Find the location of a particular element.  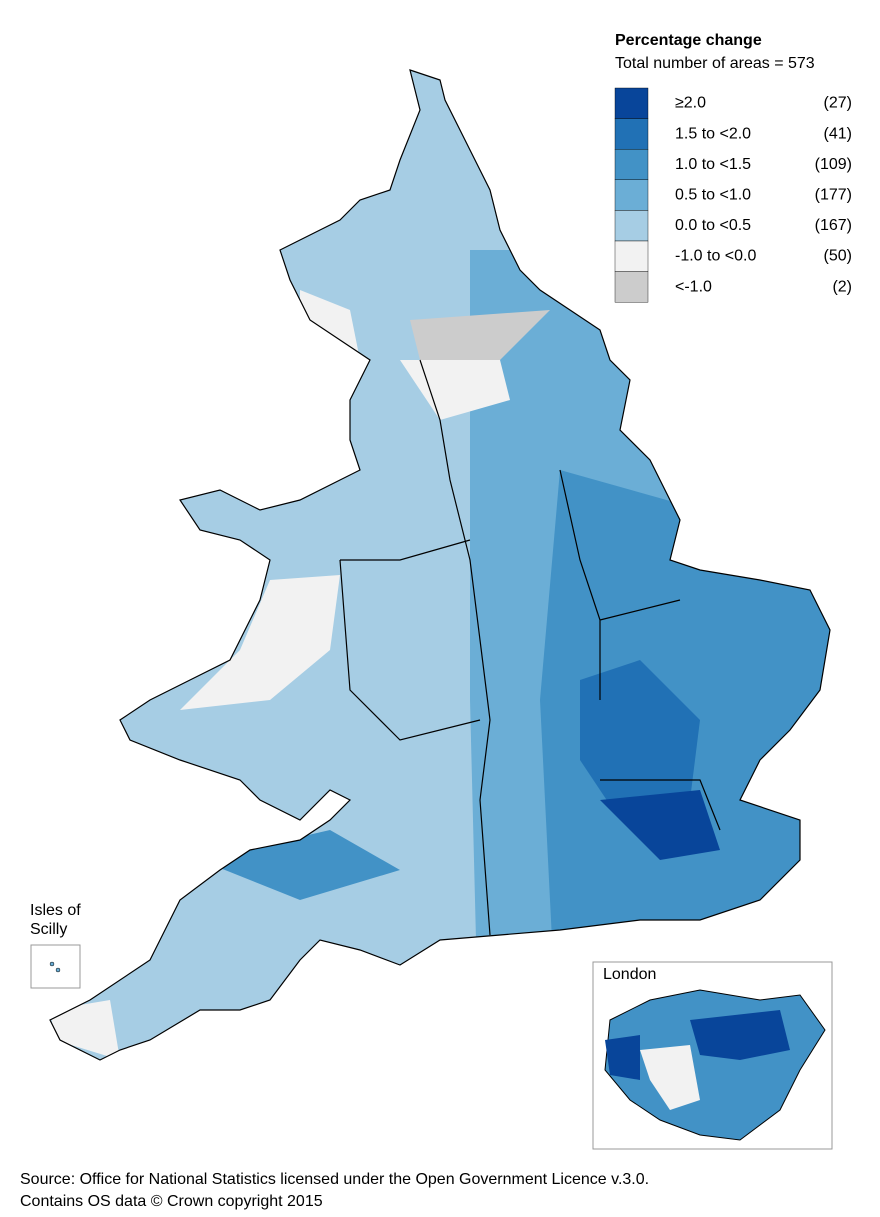

legend-label: 0.5 to <1.0 is located at coordinates (713, 195).